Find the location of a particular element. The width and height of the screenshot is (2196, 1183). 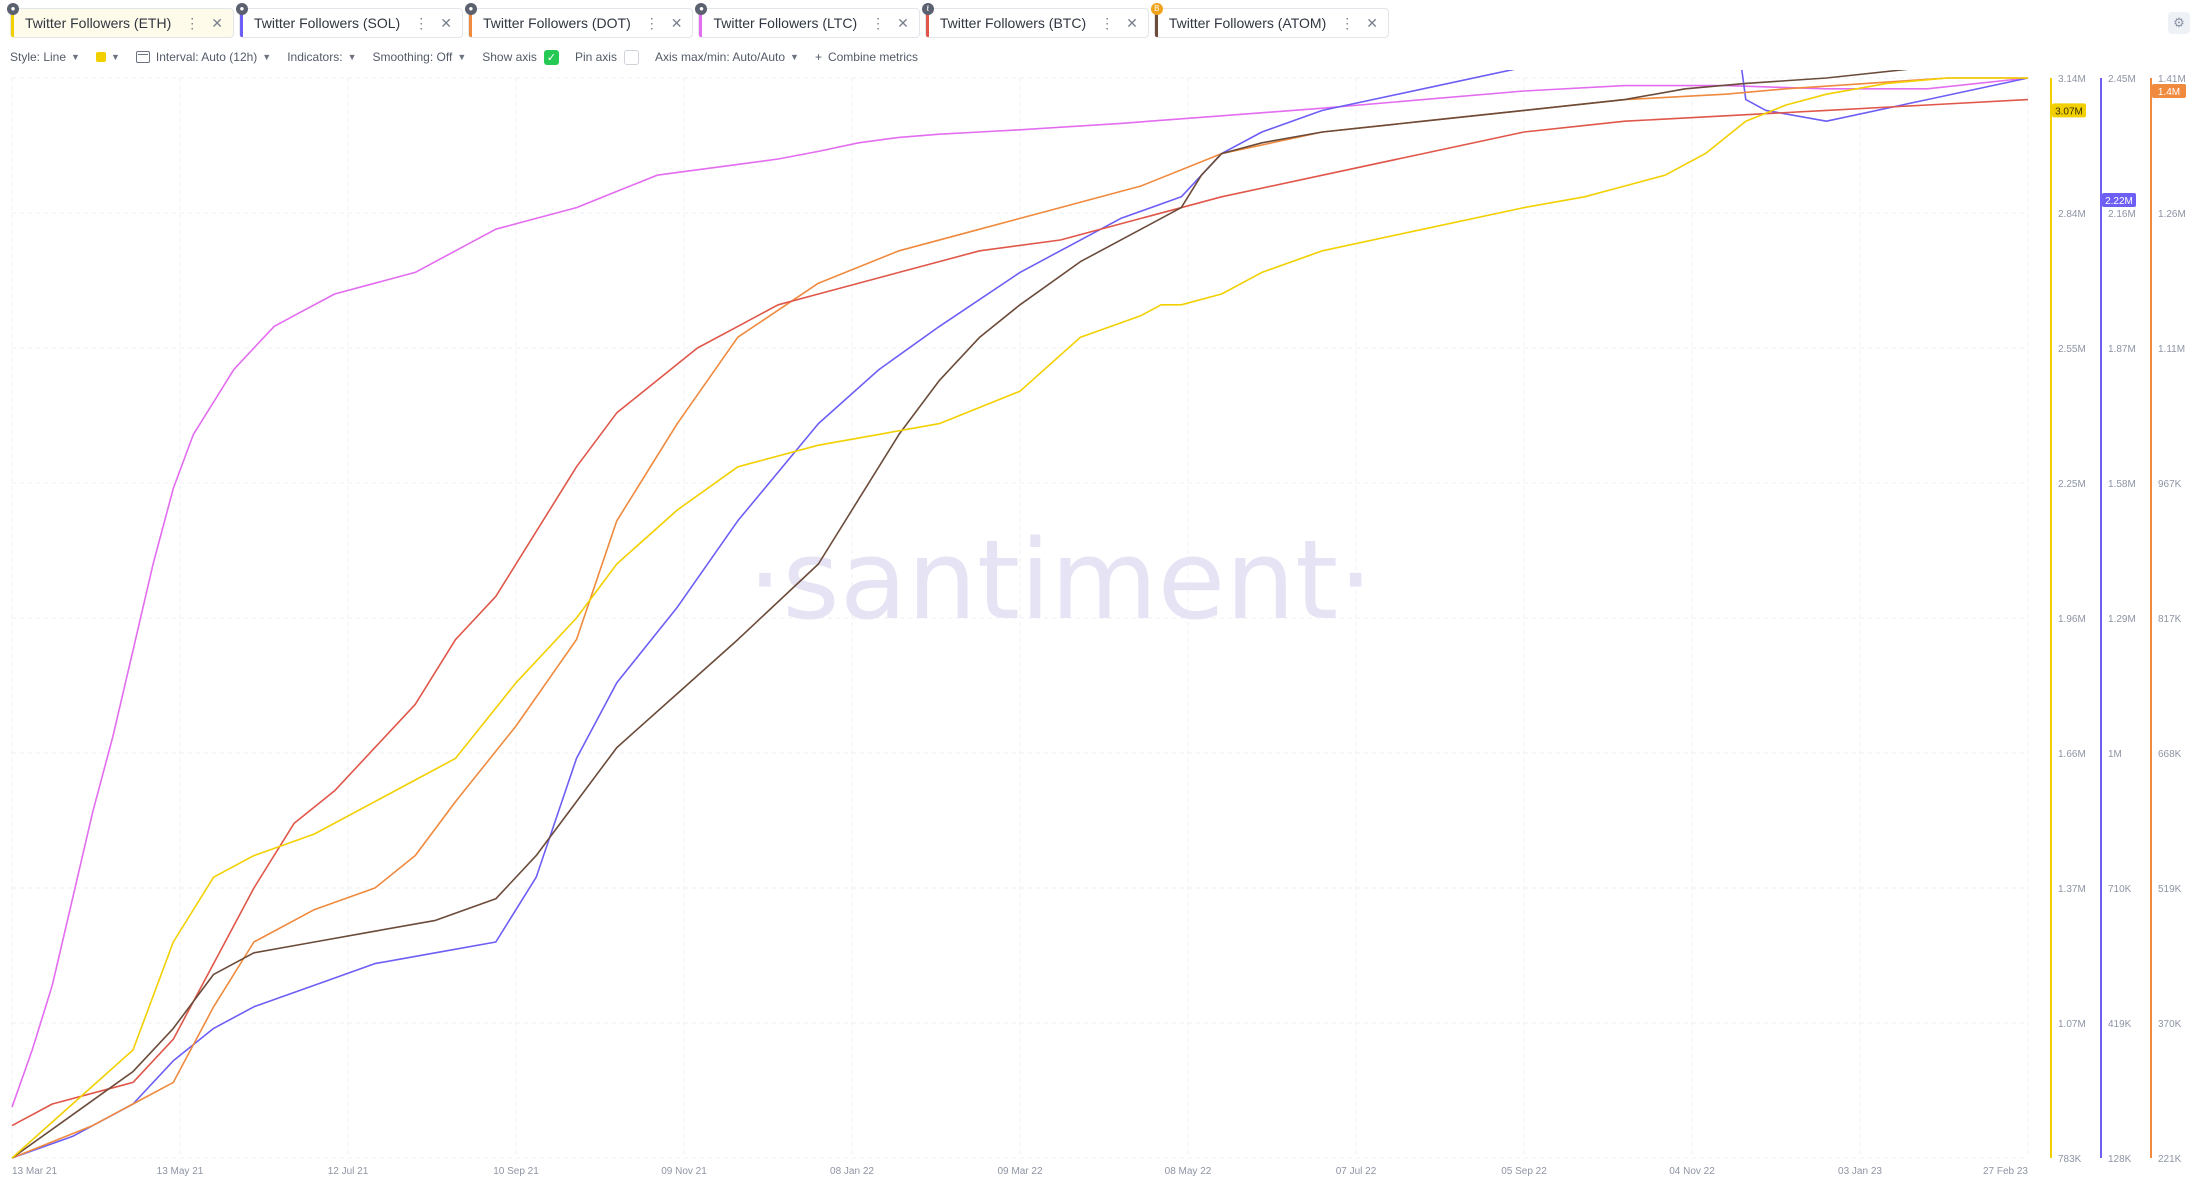

y-tick-label: 1.37M is located at coordinates (2072, 889).